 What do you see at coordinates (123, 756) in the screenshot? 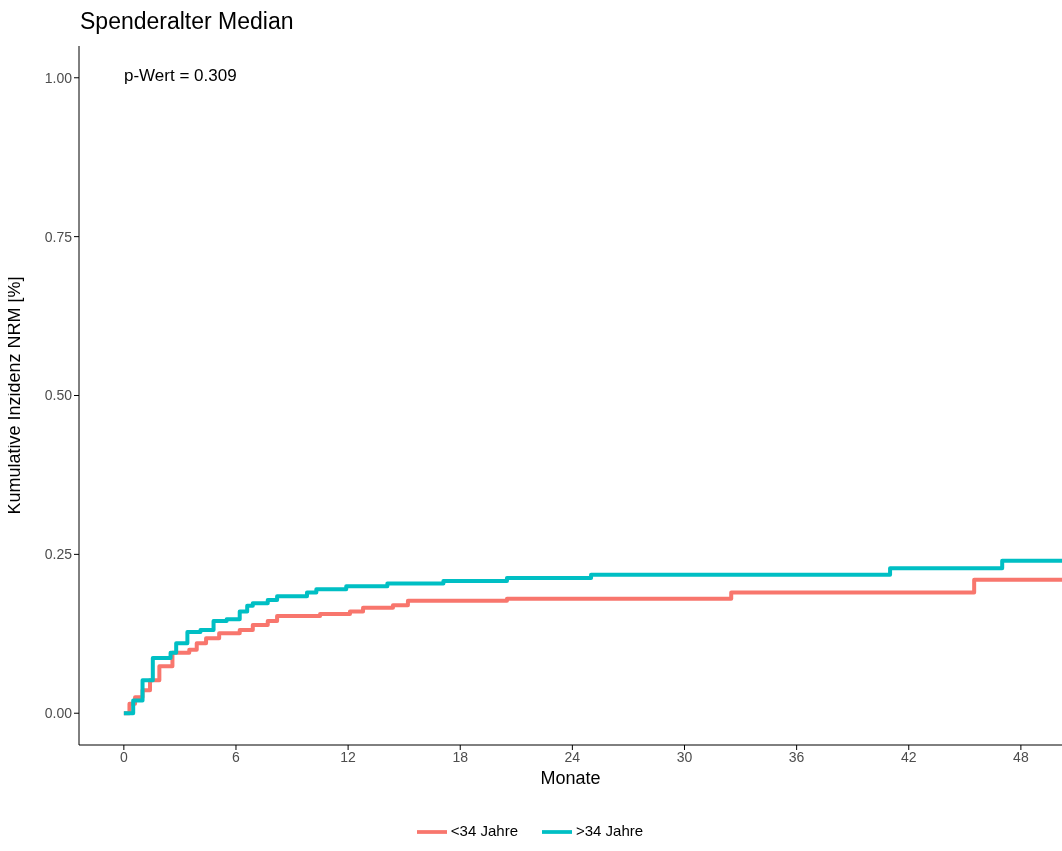
I see `x-tick-label: 0` at bounding box center [123, 756].